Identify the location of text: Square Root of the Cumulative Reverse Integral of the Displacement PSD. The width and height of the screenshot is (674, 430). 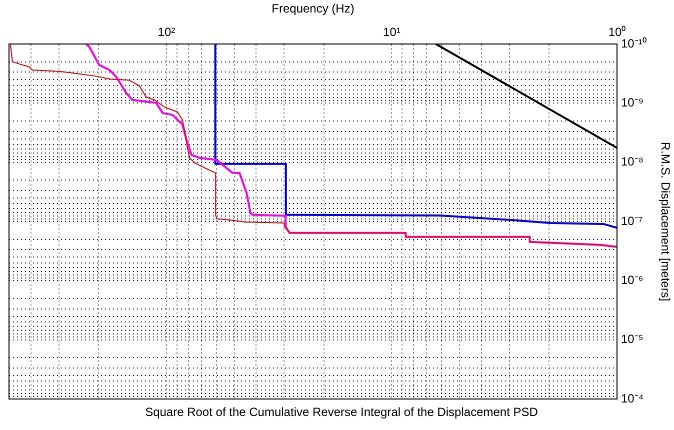
(341, 412).